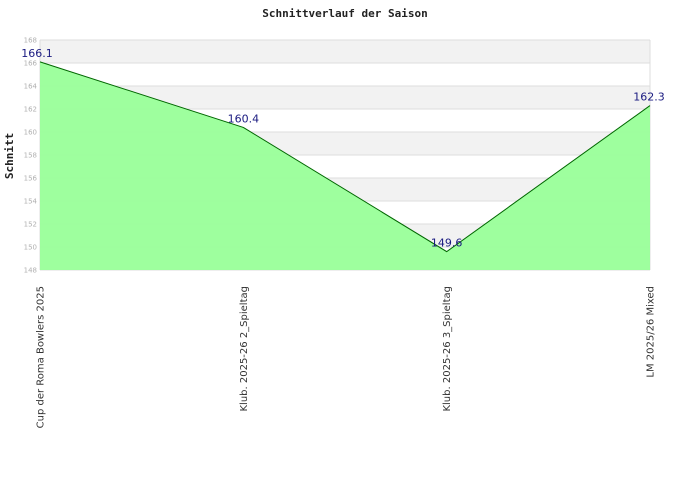 This screenshot has height=500, width=690. Describe the element at coordinates (30, 110) in the screenshot. I see `y-tick-label: 162` at that location.